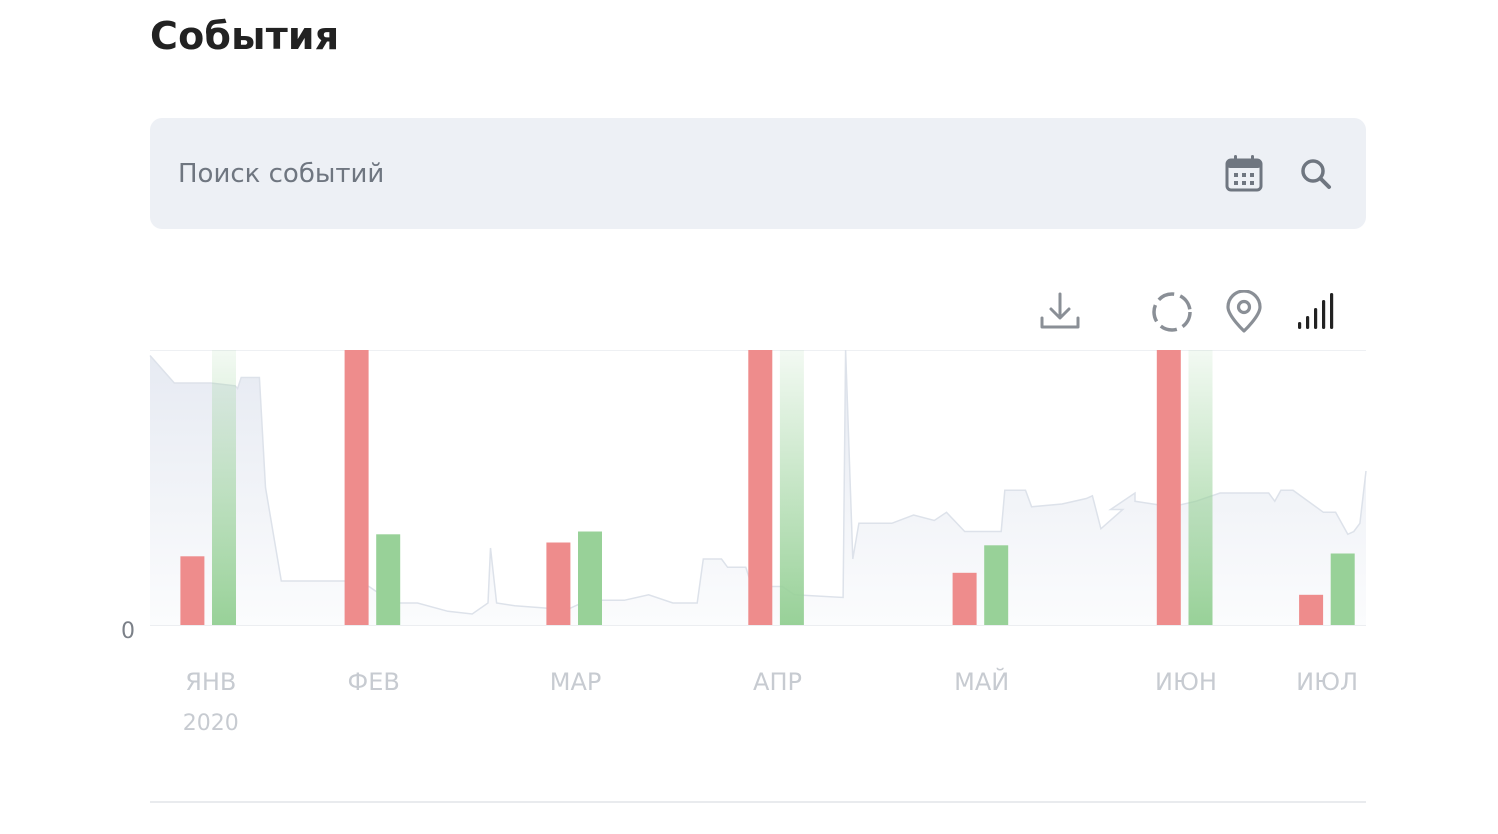  I want to click on y-tick-label: 0, so click(128, 631).